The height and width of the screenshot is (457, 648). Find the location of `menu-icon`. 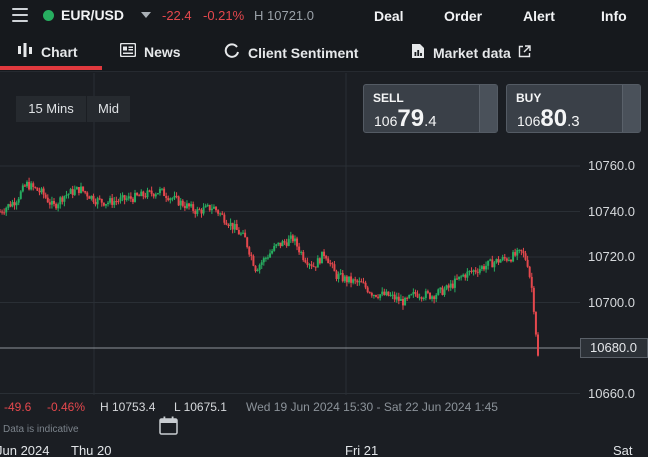

menu-icon is located at coordinates (20, 15).